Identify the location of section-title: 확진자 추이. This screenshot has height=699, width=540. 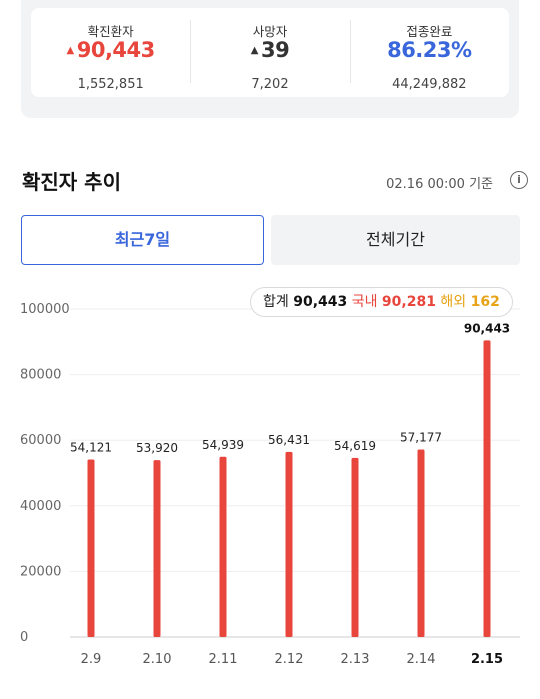
(71, 182).